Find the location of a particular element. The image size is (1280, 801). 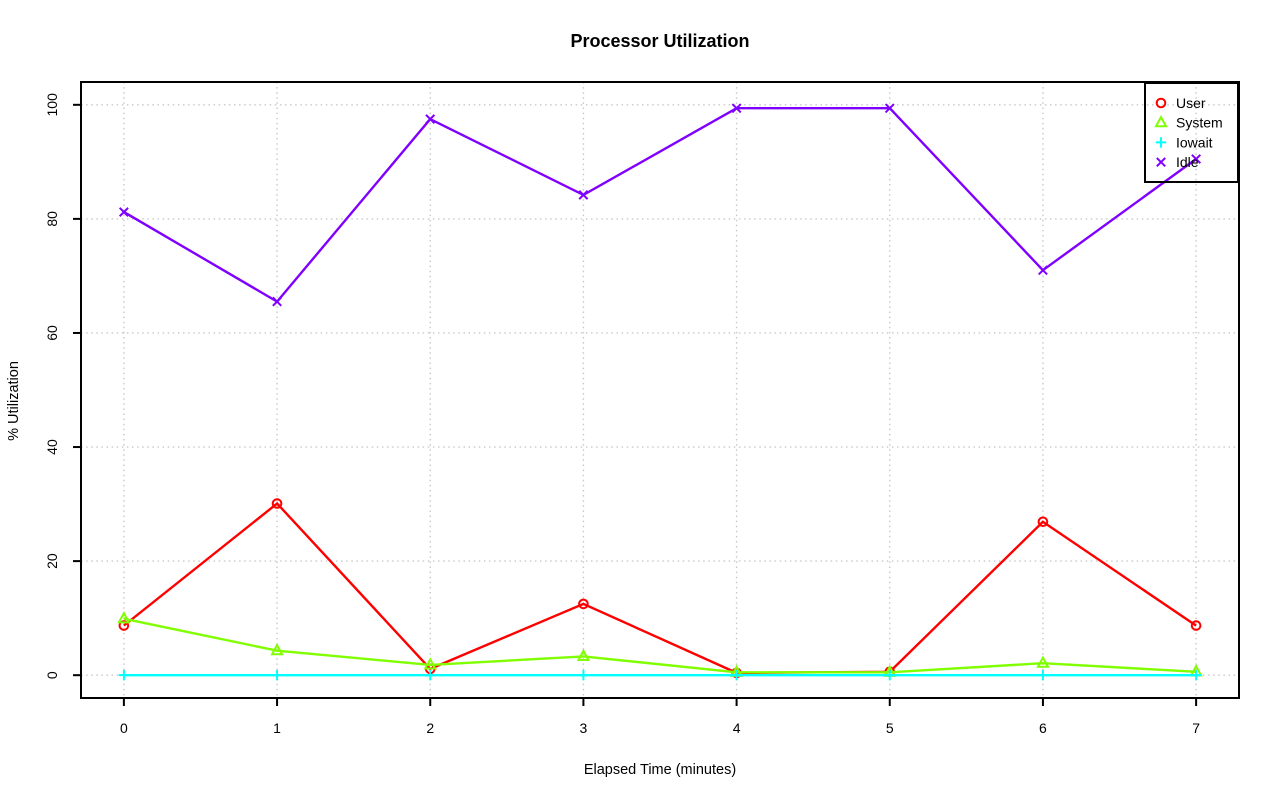

legend-user-marker is located at coordinates (1161, 103).